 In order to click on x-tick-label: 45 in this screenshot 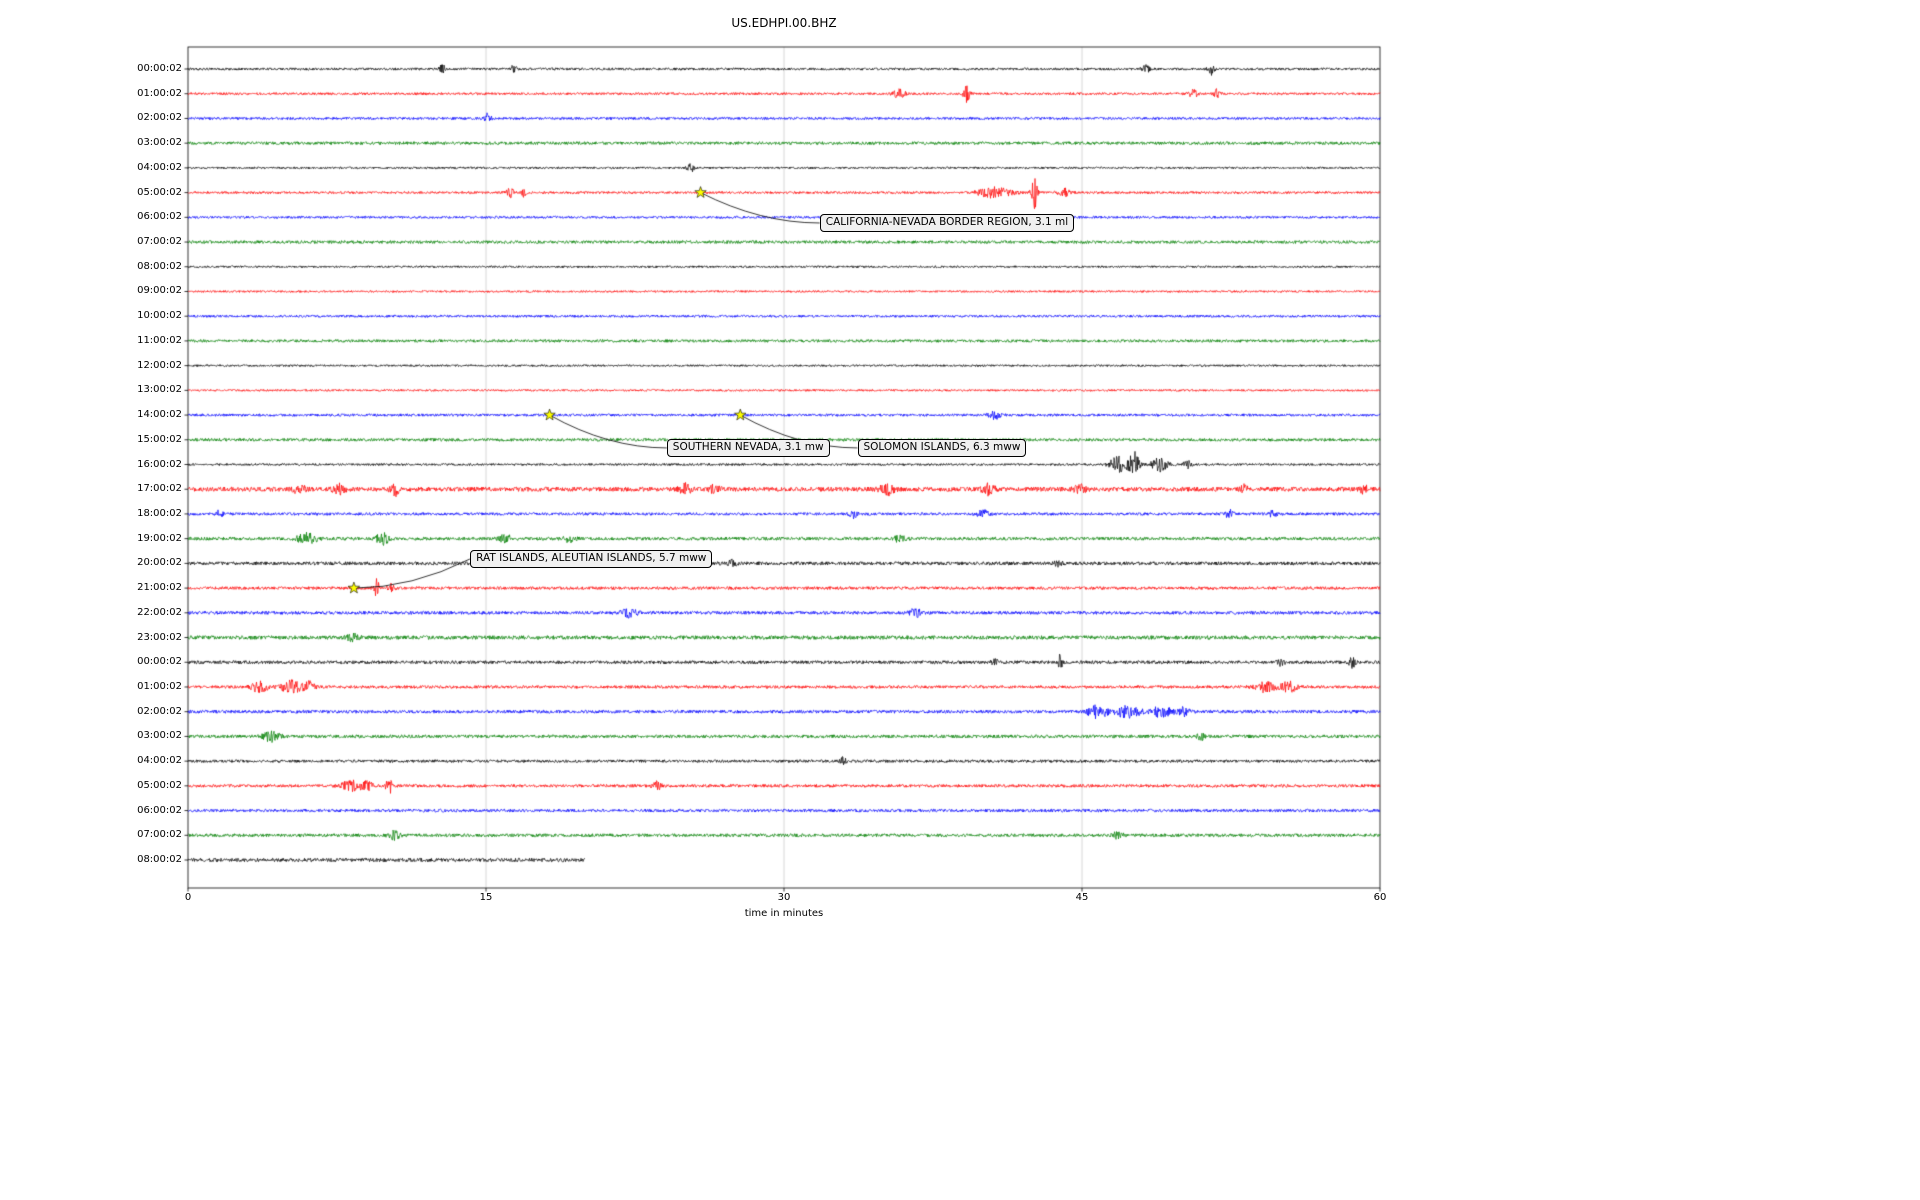, I will do `click(1082, 897)`.